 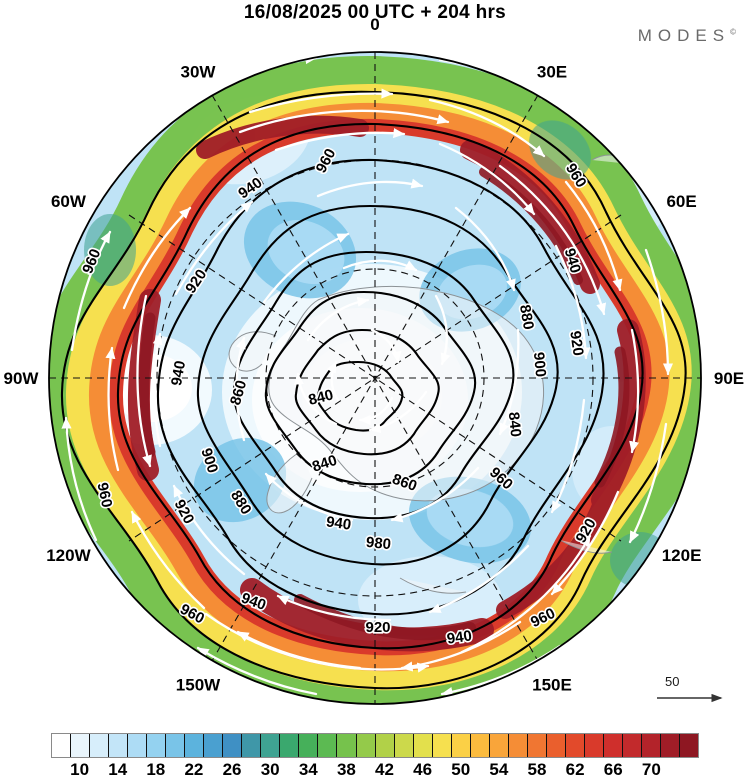 I want to click on longitude-label-150w: 150W, so click(x=198, y=685).